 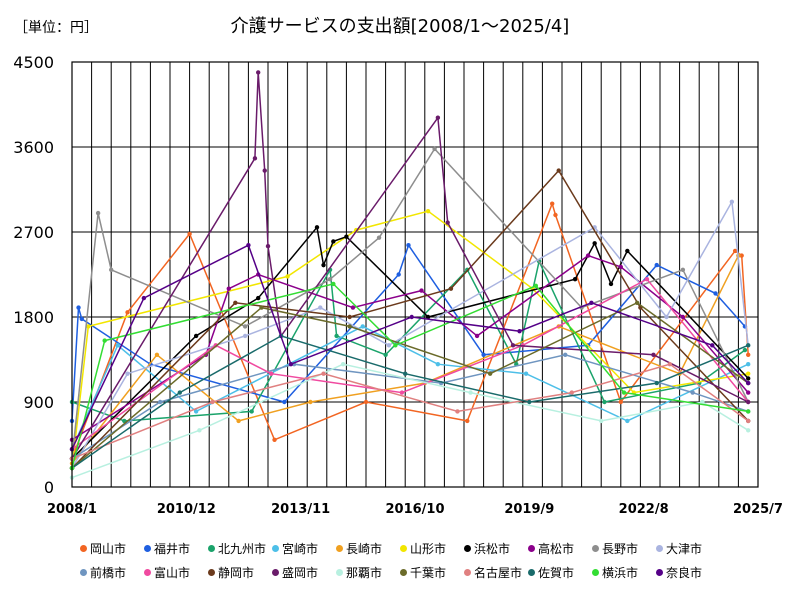 I want to click on legend-label: 盛岡市, so click(x=300, y=573).